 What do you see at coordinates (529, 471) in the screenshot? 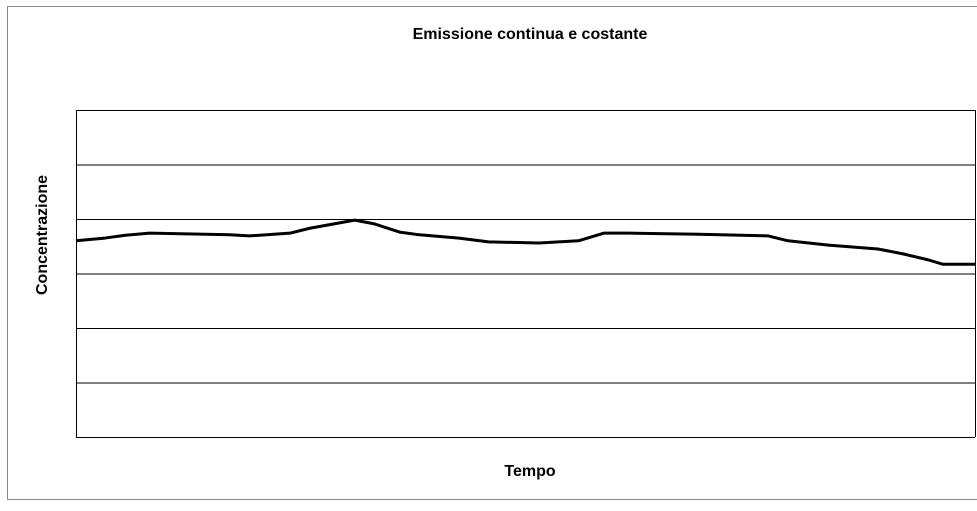
I see `x-axis-label: Tempo` at bounding box center [529, 471].